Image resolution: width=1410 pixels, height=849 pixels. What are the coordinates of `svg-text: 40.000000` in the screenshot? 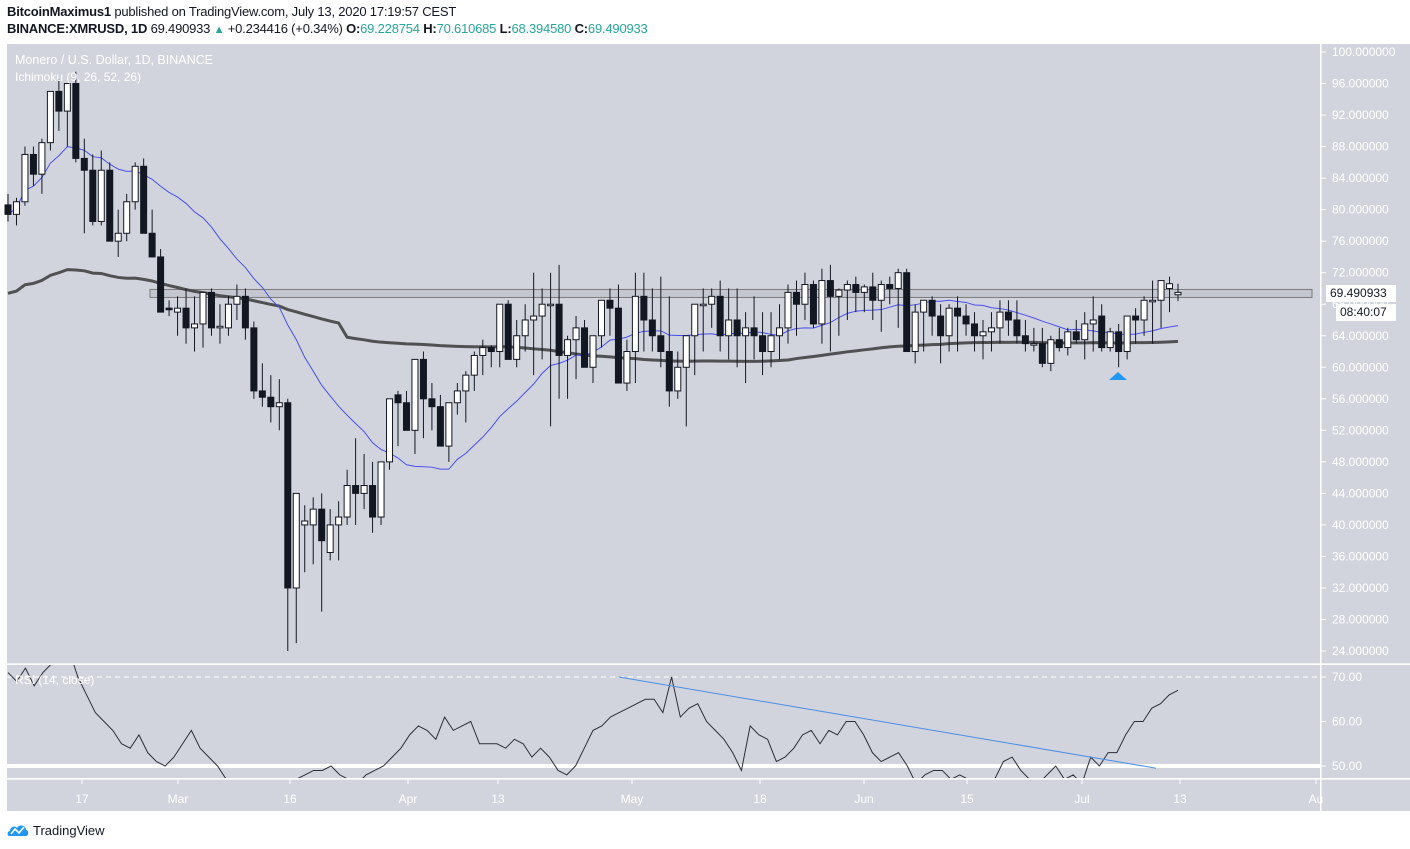 It's located at (1360, 525).